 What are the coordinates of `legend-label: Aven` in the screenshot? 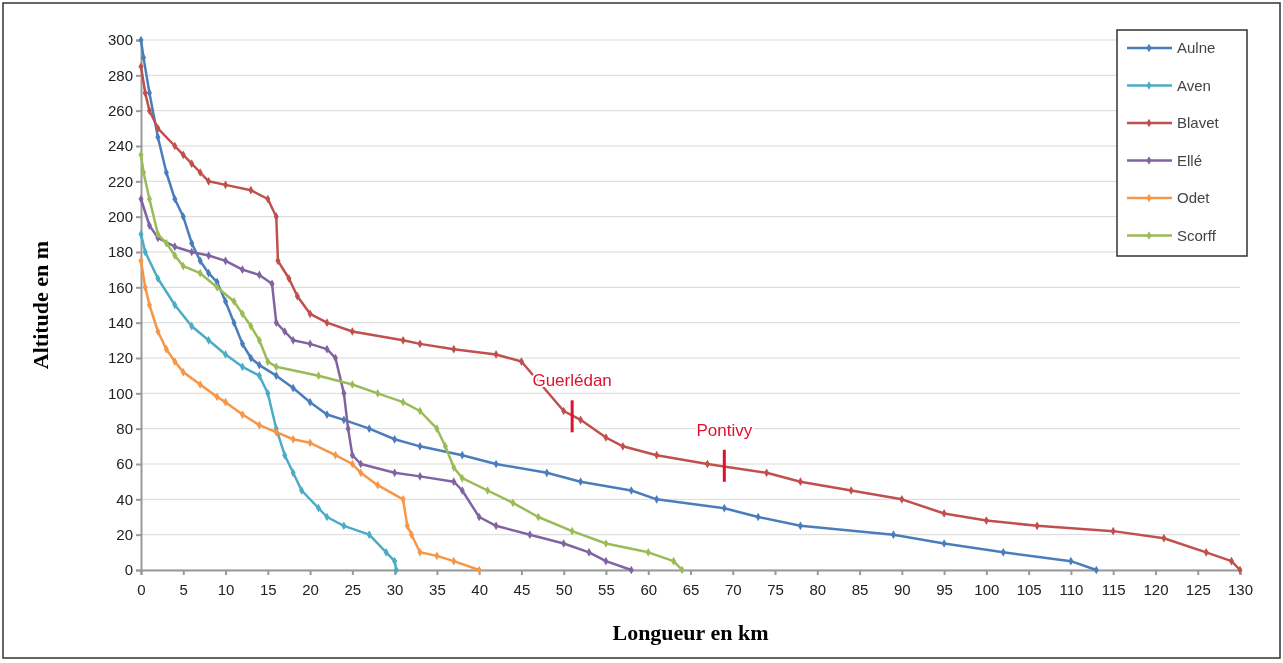 It's located at (1194, 85).